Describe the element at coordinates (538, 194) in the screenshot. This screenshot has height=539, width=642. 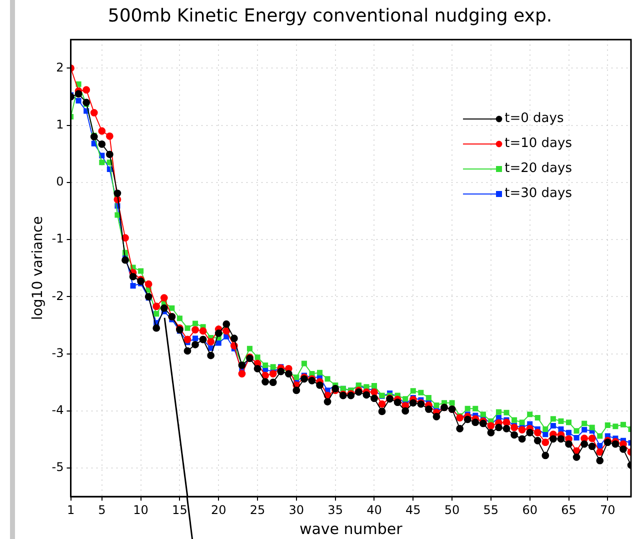
I see `legend-label: t=30 days` at that location.